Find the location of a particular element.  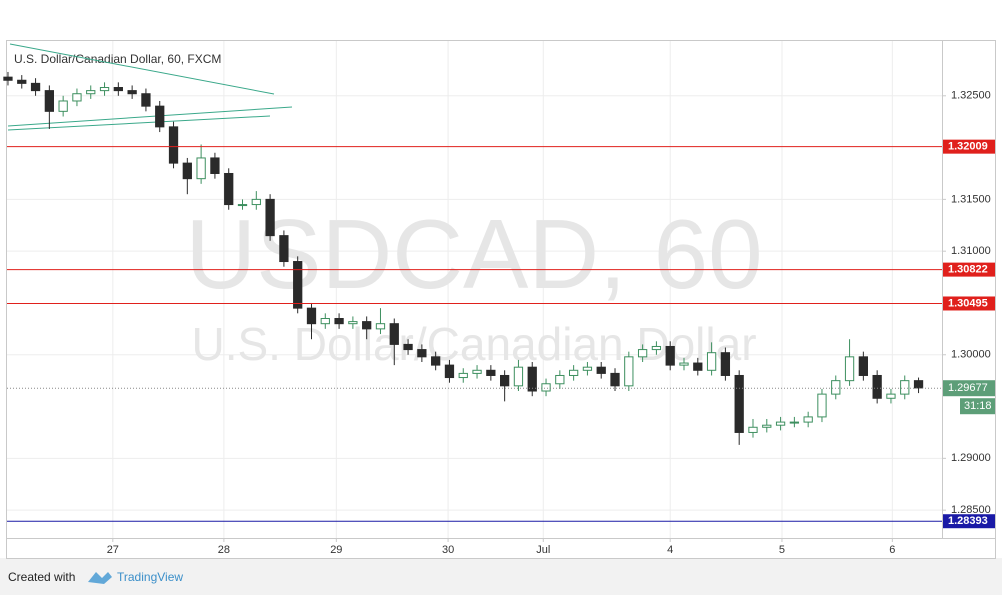

trend-lines is located at coordinates (150, 87).